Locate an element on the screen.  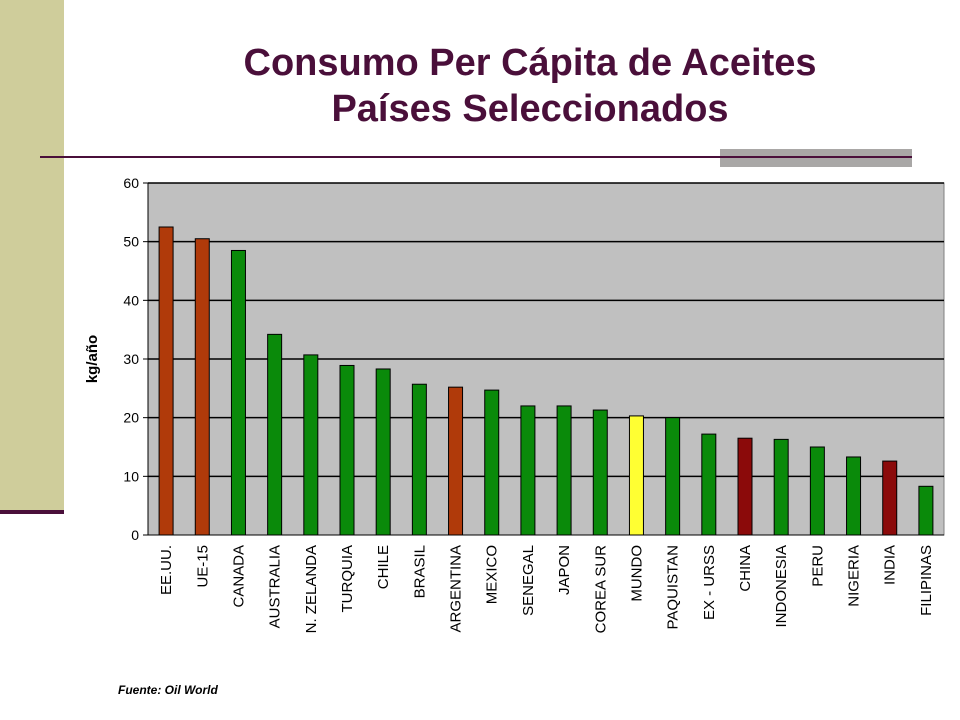
x-tick-label: N. ZELANDA is located at coordinates (311, 589).